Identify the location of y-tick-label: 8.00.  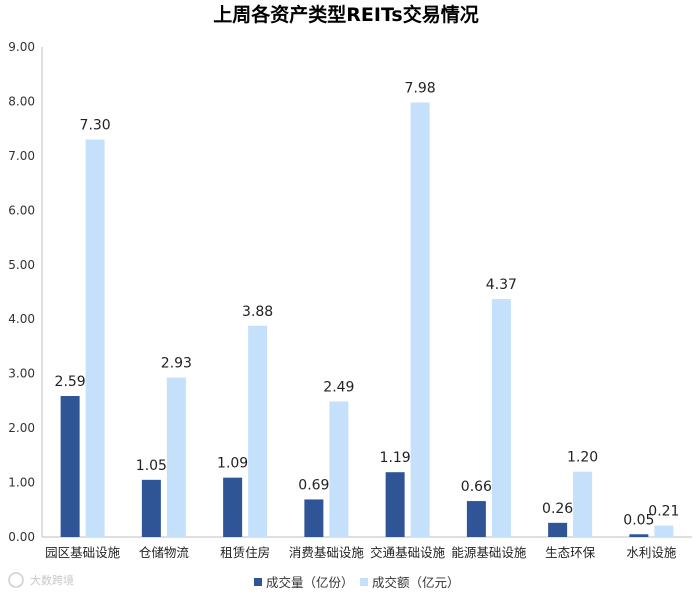
(21, 101).